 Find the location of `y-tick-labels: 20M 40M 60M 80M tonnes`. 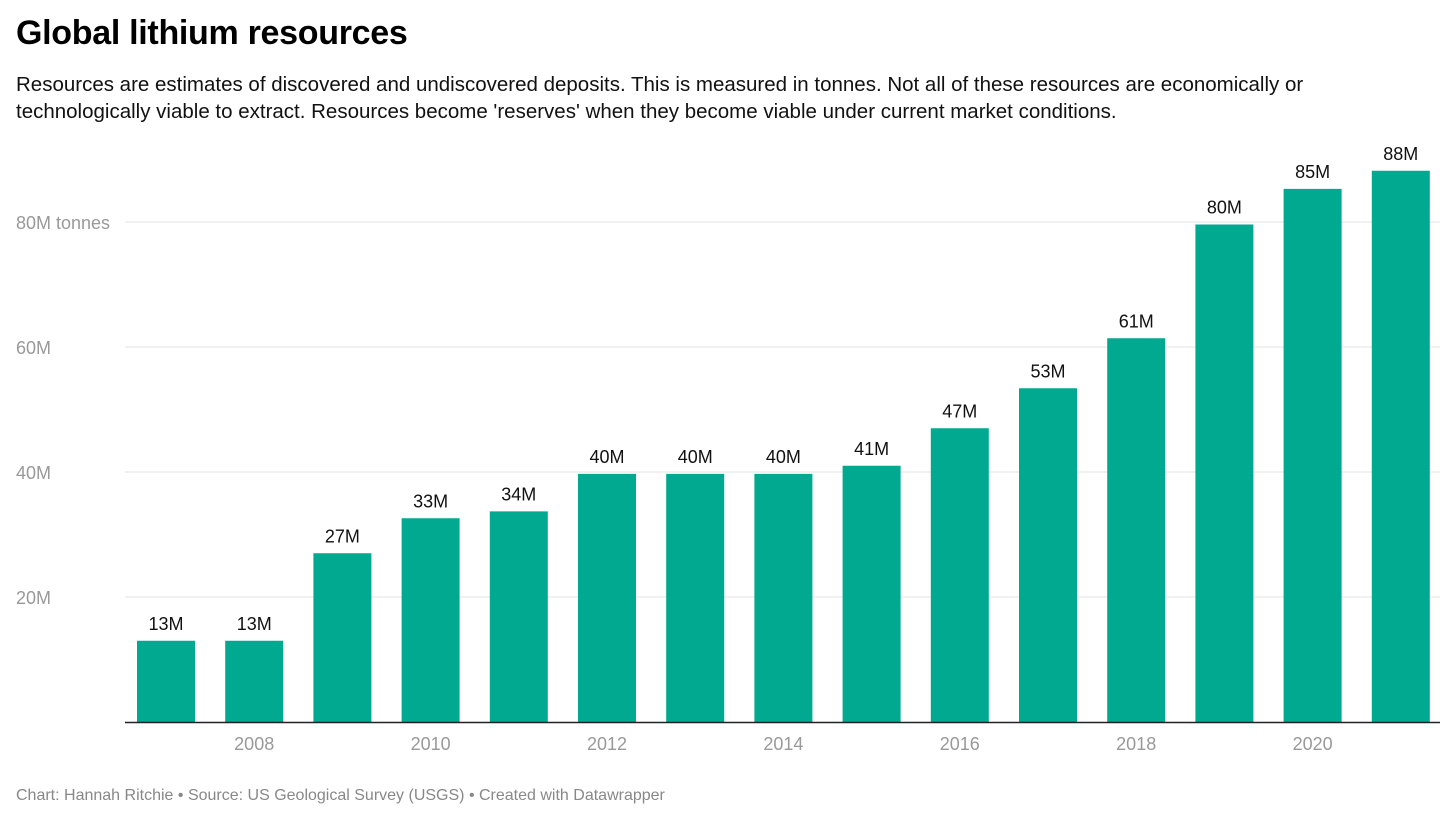

y-tick-labels: 20M 40M 60M 80M tonnes is located at coordinates (63, 410).